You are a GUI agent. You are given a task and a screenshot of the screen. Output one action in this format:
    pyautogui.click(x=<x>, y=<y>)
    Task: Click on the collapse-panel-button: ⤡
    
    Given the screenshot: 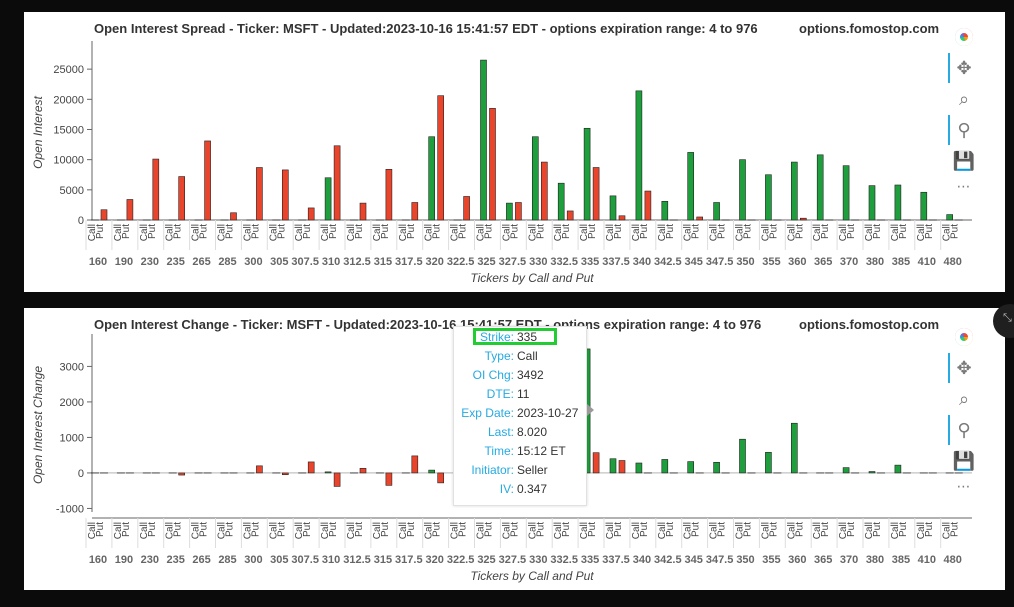 What is the action you would take?
    pyautogui.click(x=1003, y=321)
    